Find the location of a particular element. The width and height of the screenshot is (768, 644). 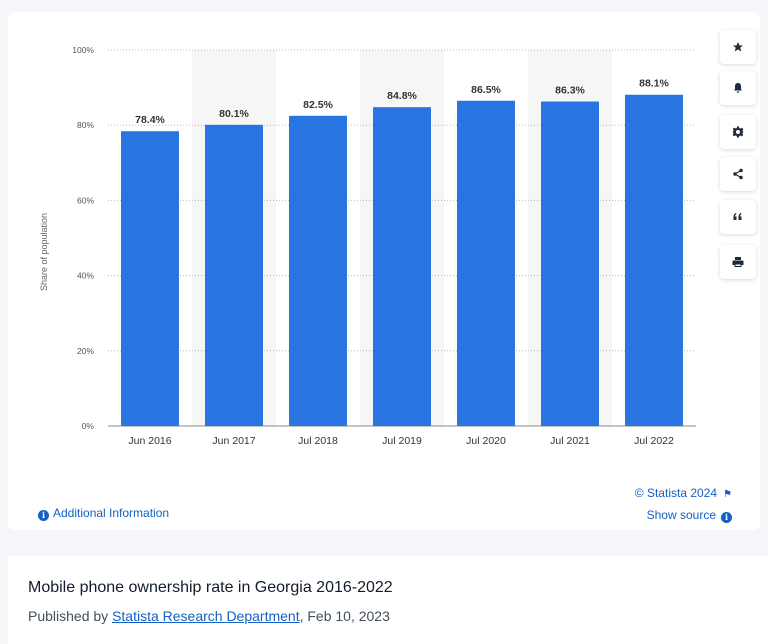

quote-icon is located at coordinates (738, 217).